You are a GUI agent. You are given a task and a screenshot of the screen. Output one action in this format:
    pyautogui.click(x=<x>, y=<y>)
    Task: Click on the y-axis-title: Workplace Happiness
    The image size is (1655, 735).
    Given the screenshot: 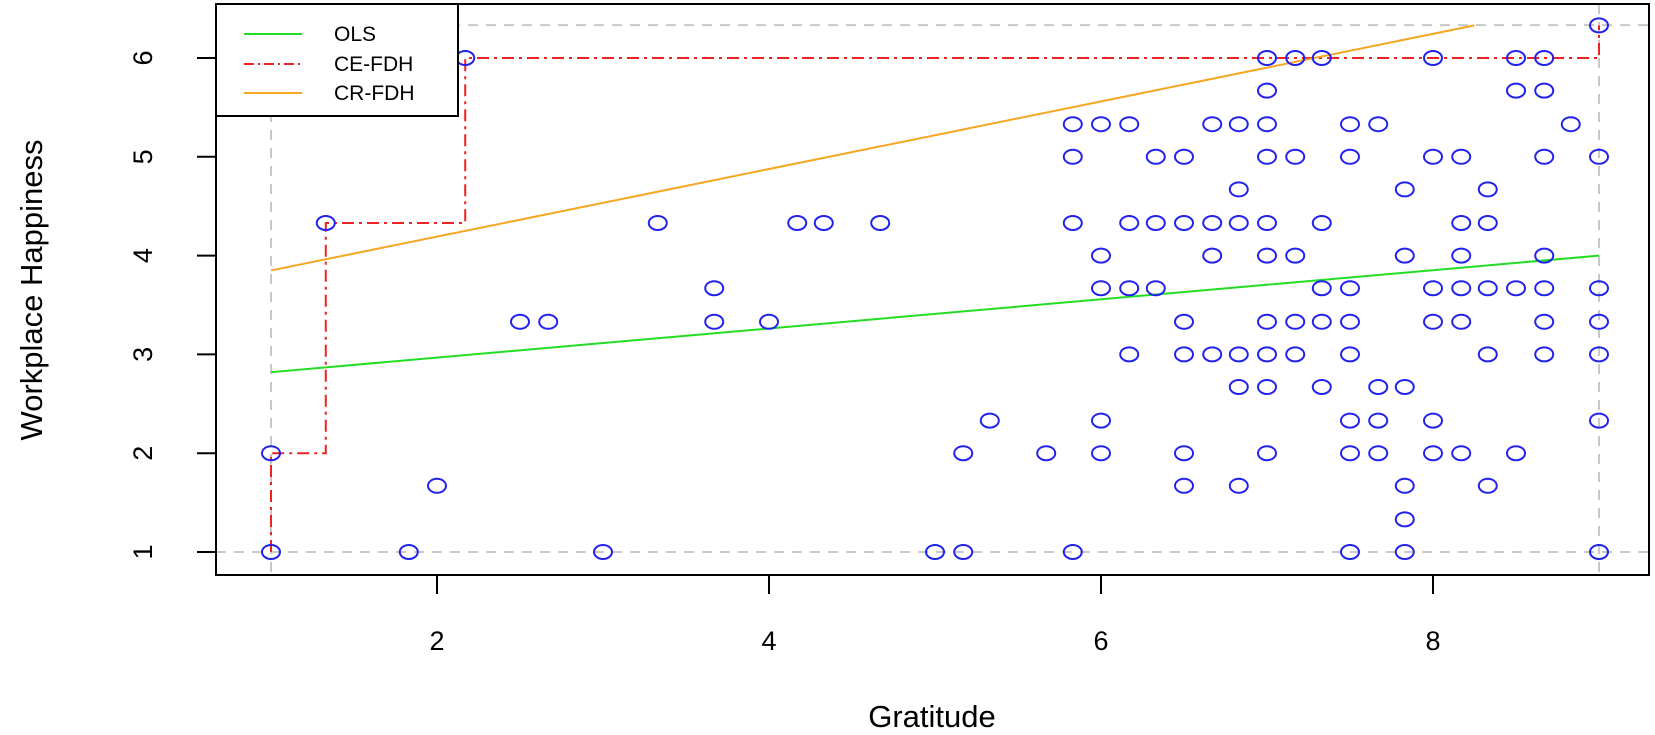 What is the action you would take?
    pyautogui.click(x=31, y=290)
    